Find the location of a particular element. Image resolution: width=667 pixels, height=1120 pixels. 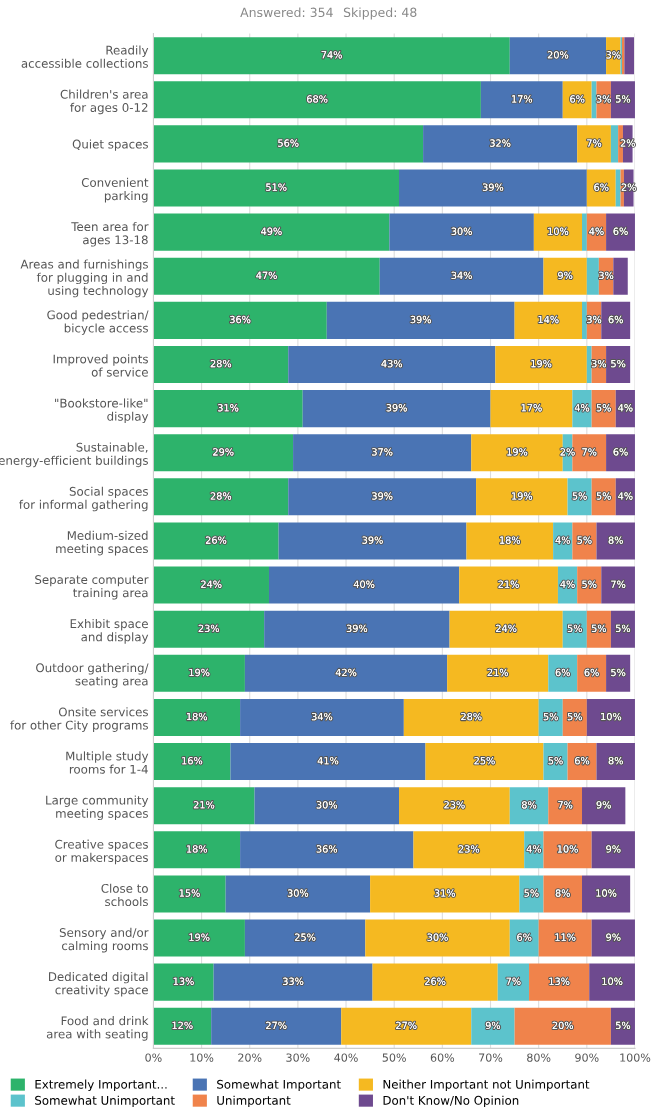

data-label: 47% is located at coordinates (266, 275).